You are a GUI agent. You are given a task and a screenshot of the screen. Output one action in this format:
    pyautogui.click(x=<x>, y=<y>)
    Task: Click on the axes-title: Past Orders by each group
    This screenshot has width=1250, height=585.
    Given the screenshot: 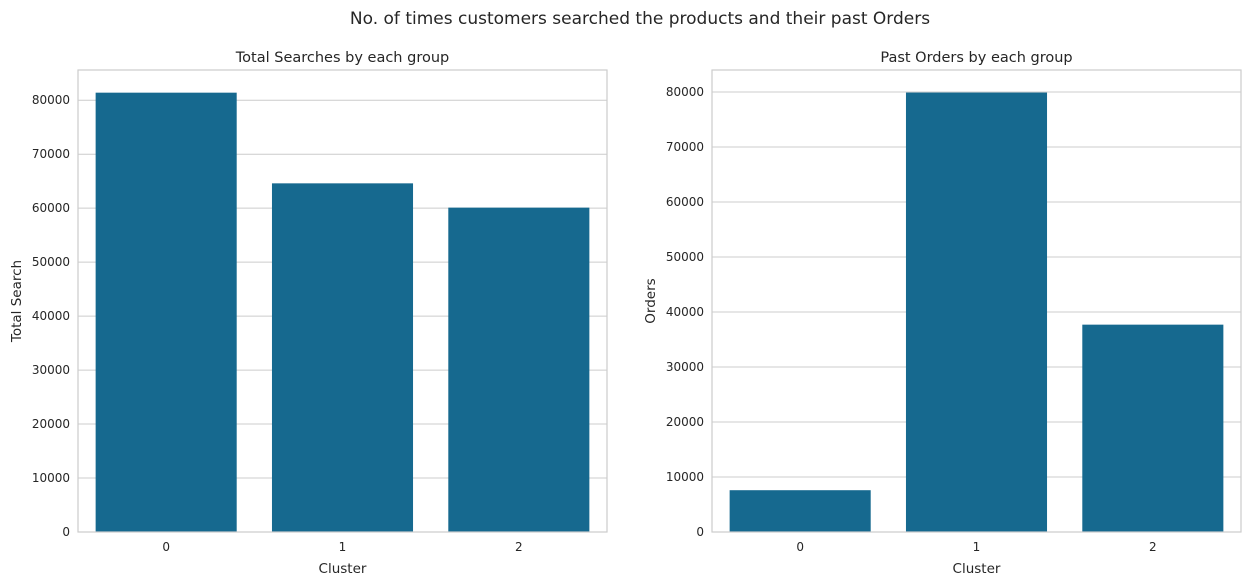 What is the action you would take?
    pyautogui.click(x=976, y=58)
    